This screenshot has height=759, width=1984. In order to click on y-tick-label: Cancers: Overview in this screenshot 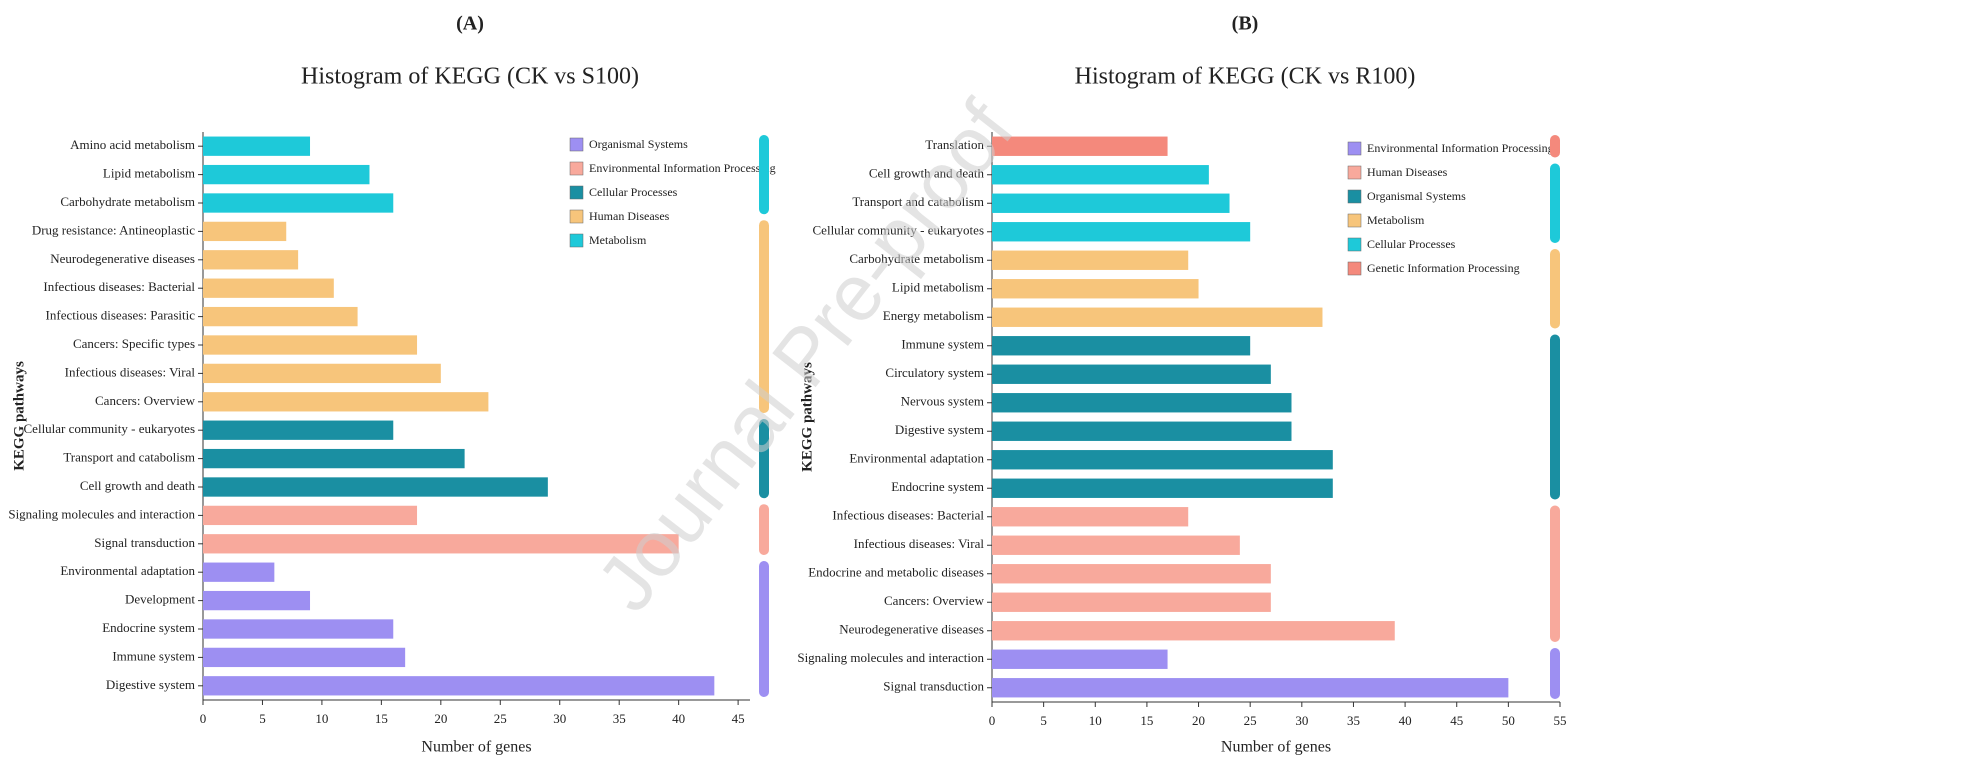, I will do `click(934, 600)`.